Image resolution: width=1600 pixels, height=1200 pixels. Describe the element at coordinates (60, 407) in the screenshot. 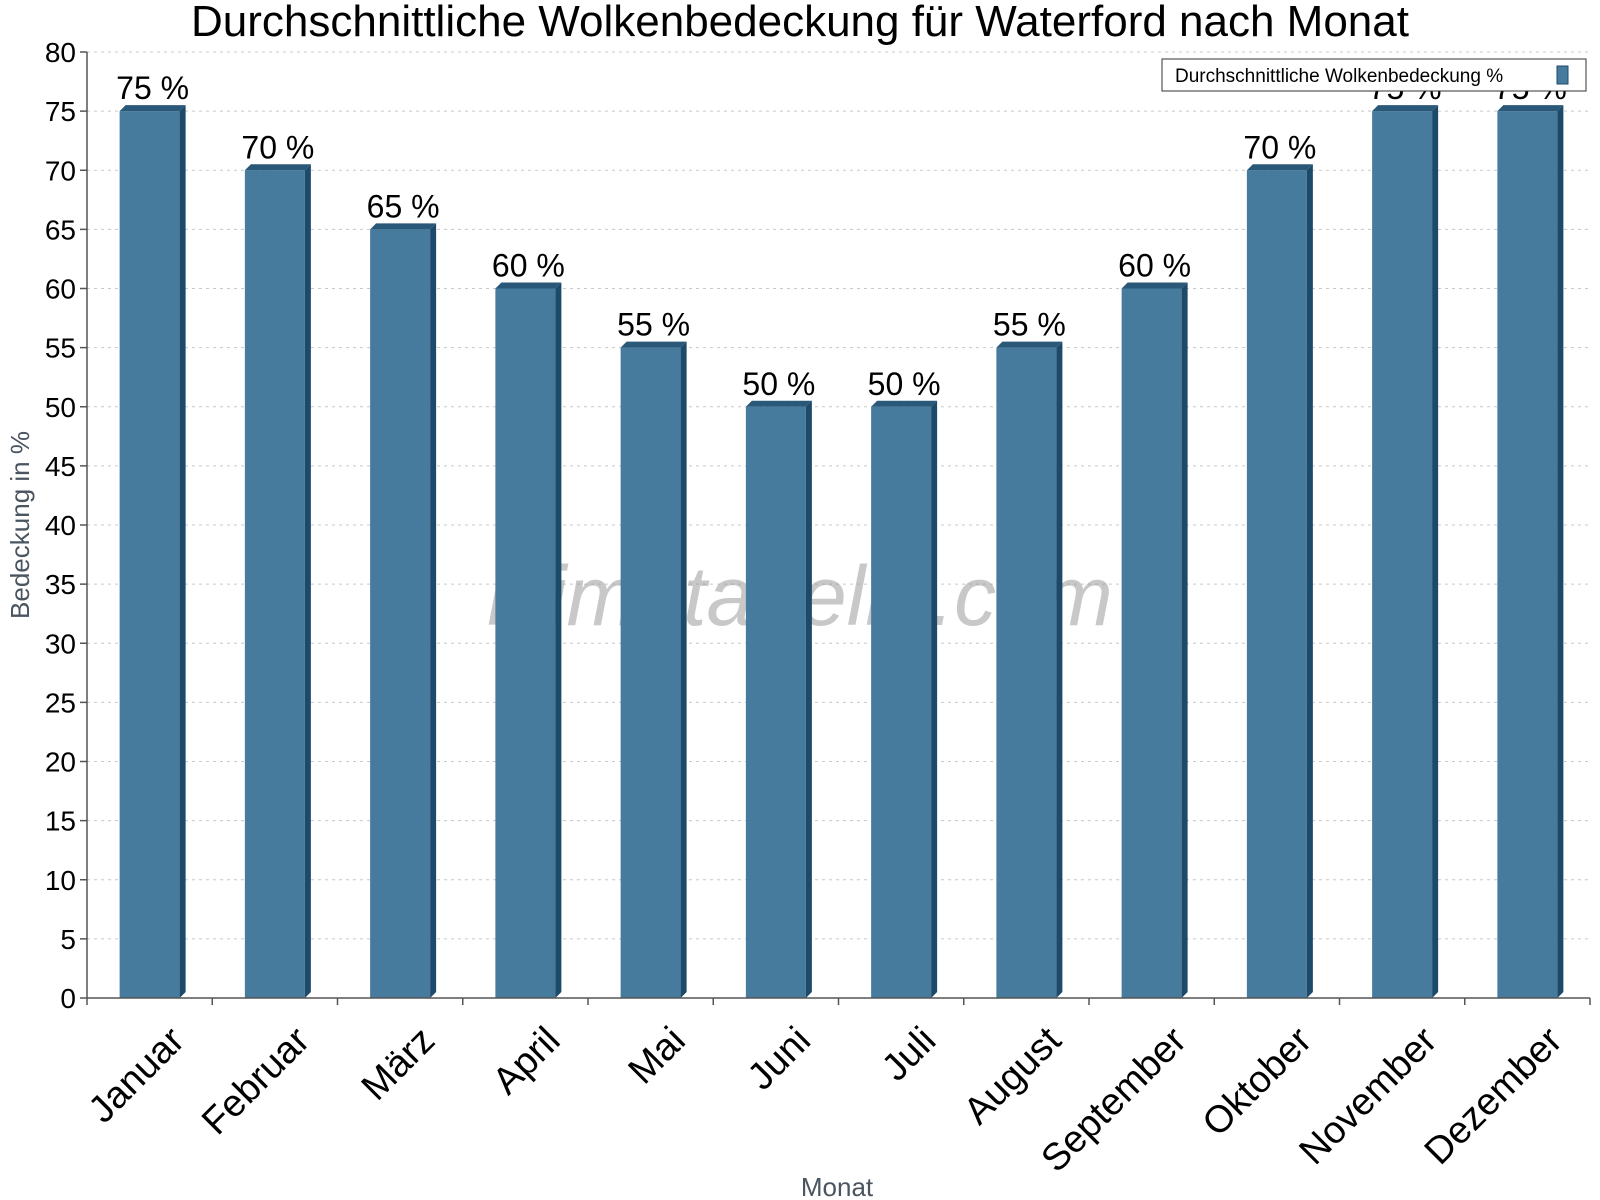

I see `y-tick-label: 50` at that location.